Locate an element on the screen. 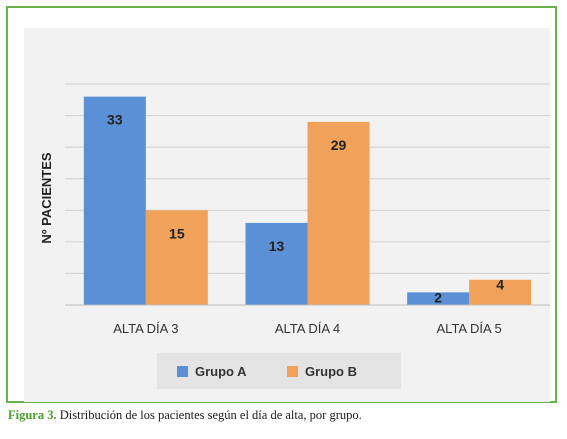 This screenshot has width=567, height=439. x-tick-label: ALTA DÍA 5 is located at coordinates (469, 328).